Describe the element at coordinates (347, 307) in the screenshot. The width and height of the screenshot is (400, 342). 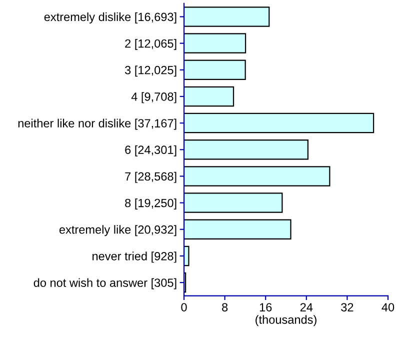
I see `x-tick-label: 32` at that location.